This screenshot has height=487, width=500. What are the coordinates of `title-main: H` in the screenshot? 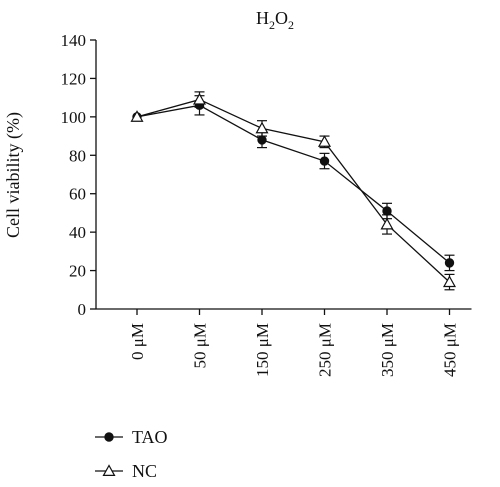 It's located at (262, 18).